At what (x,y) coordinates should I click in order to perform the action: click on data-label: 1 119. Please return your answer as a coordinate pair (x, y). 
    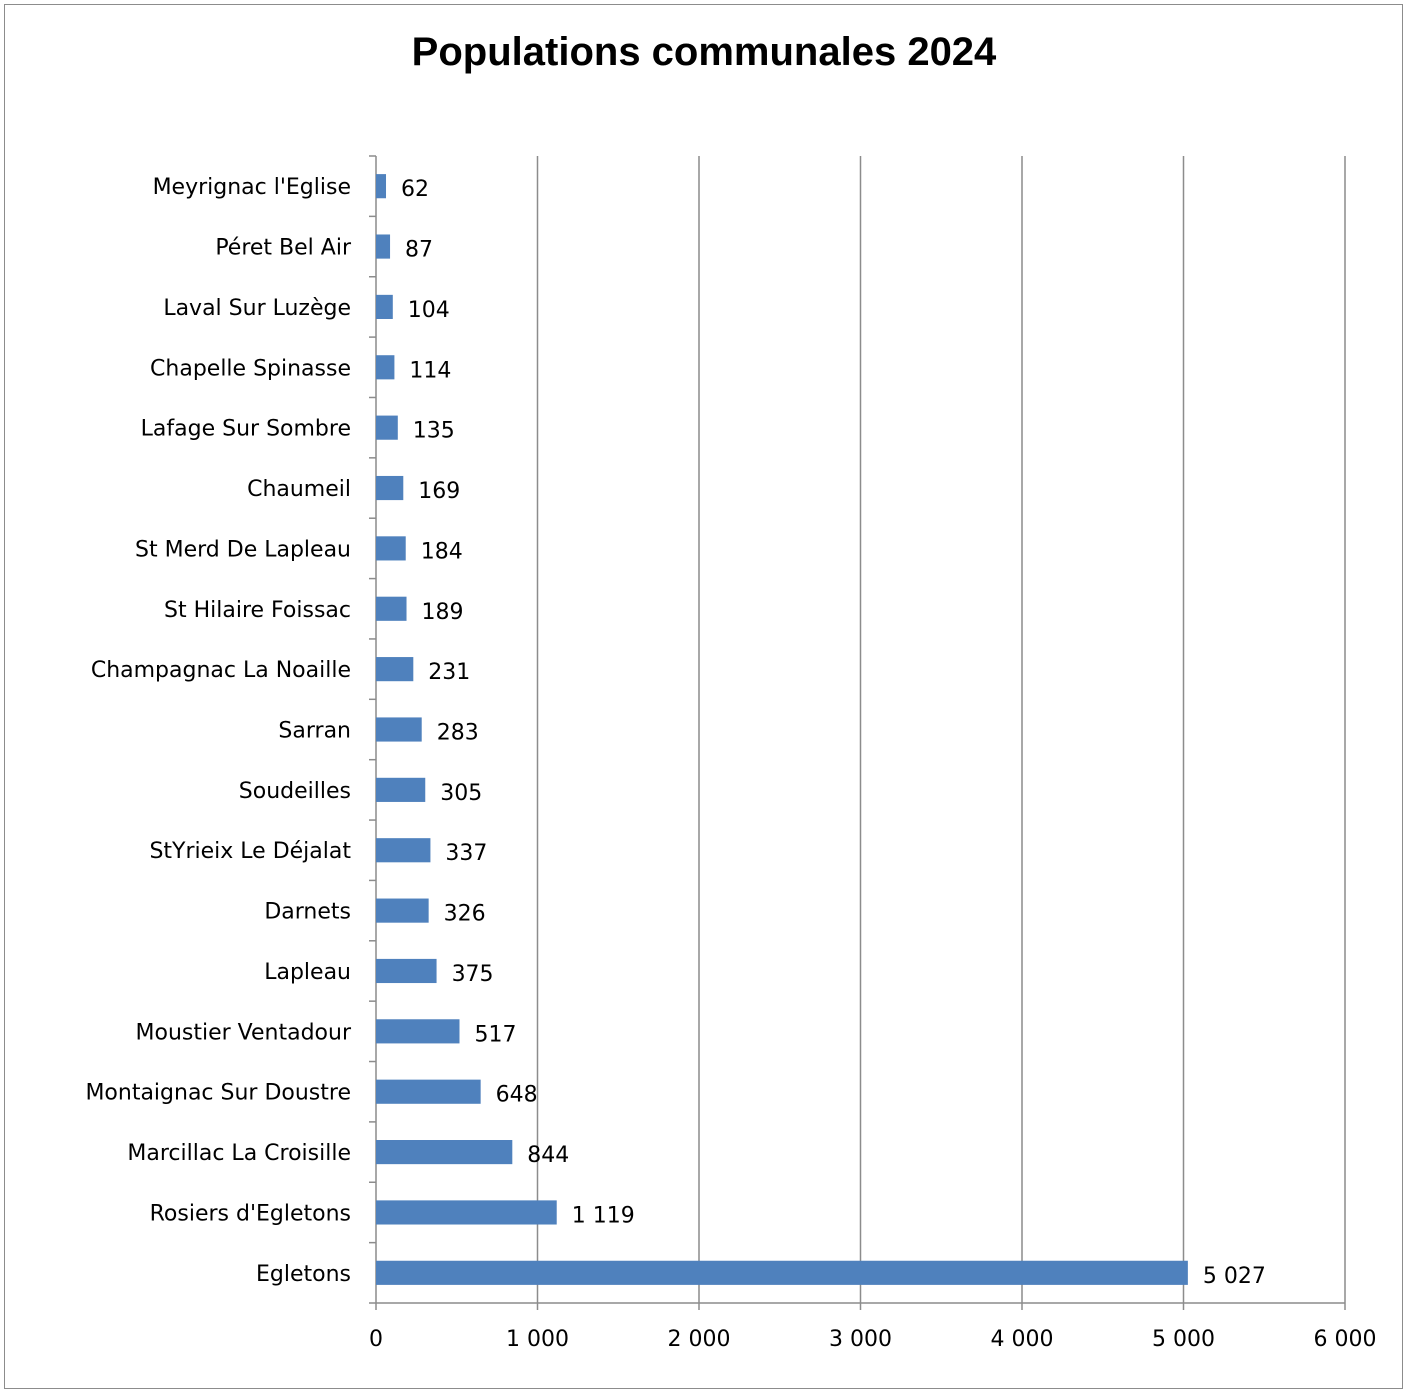
    Looking at the image, I should click on (603, 1215).